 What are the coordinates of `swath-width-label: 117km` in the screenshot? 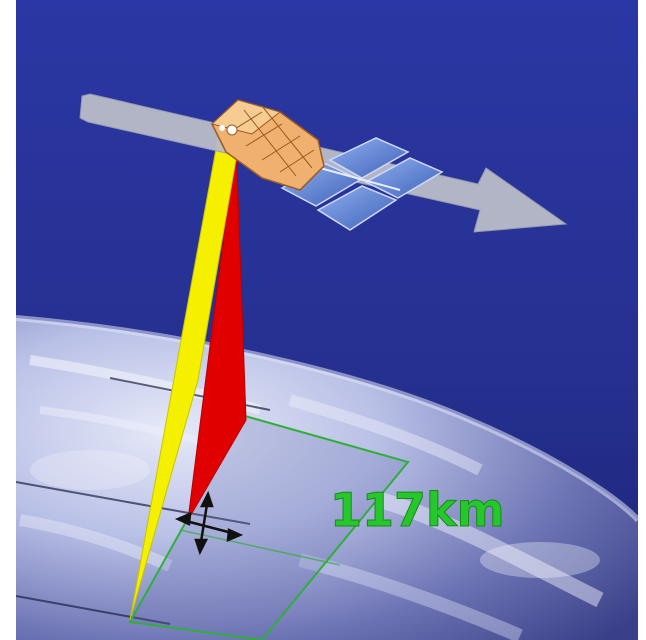 It's located at (417, 510).